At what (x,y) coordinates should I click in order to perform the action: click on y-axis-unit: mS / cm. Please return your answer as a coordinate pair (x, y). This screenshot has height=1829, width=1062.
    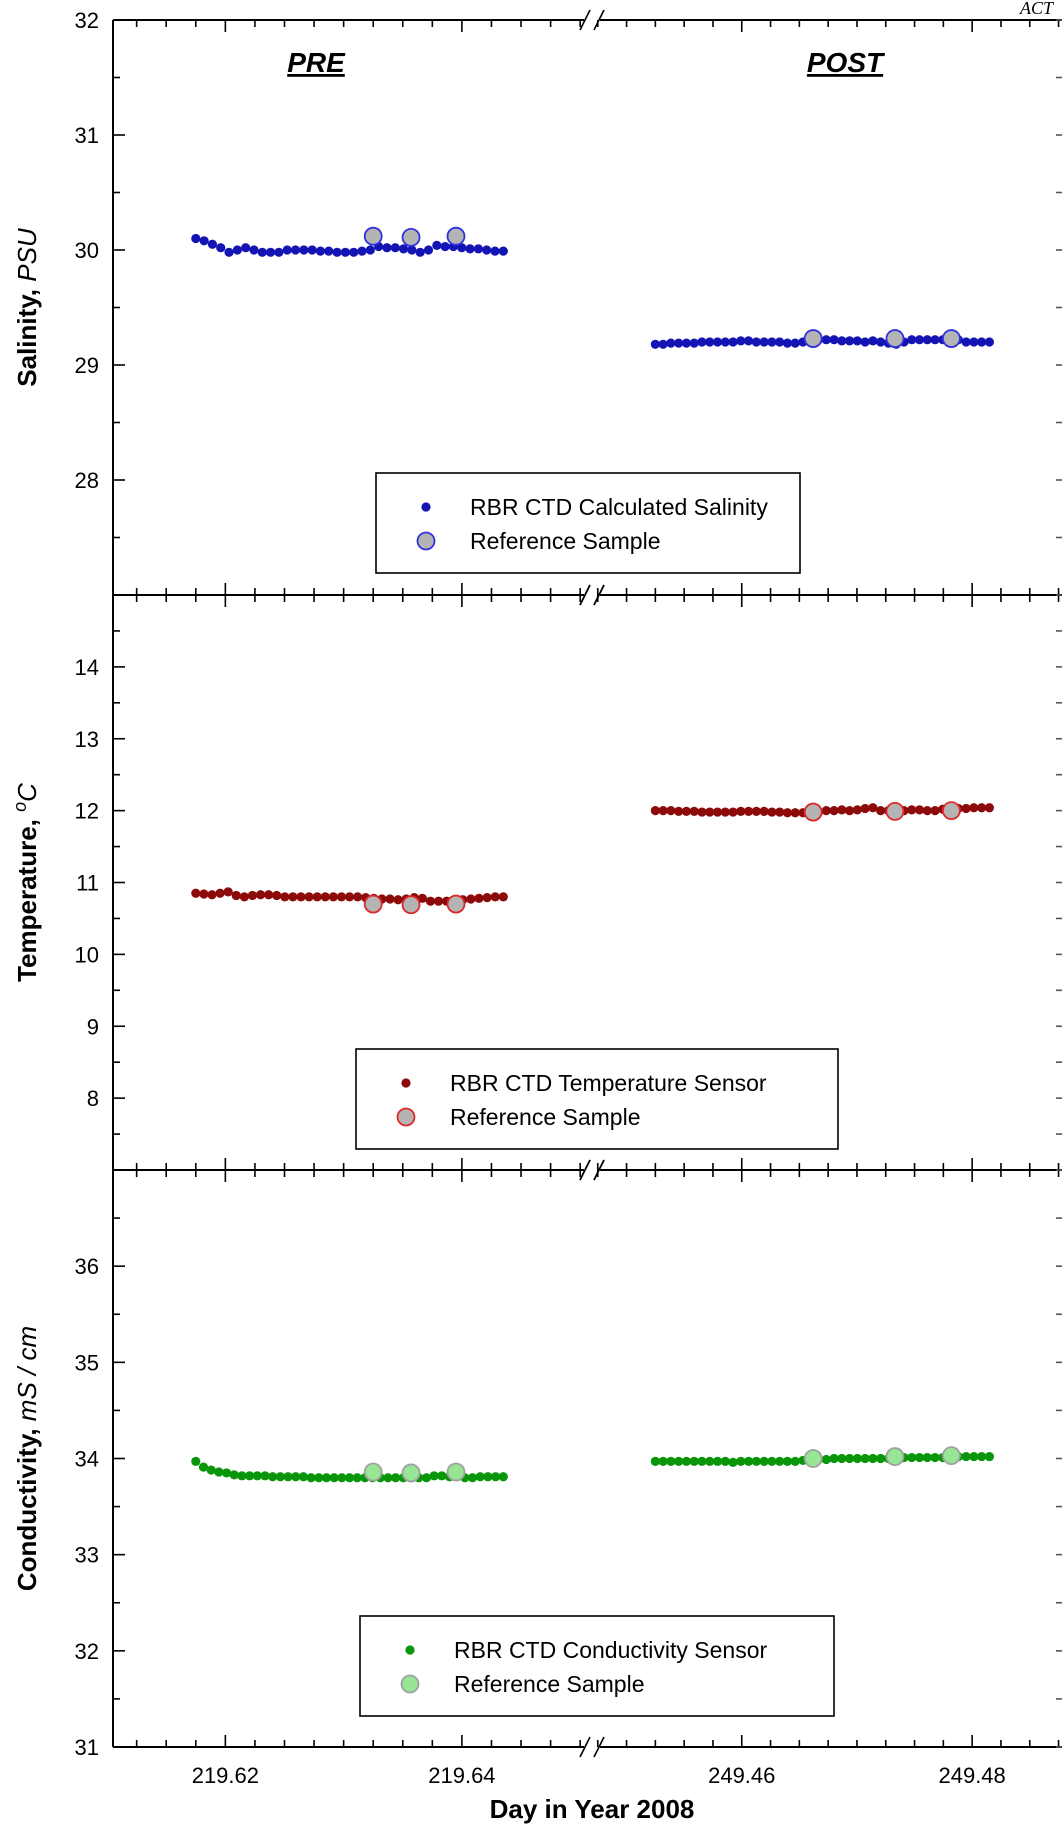
    Looking at the image, I should click on (27, 1373).